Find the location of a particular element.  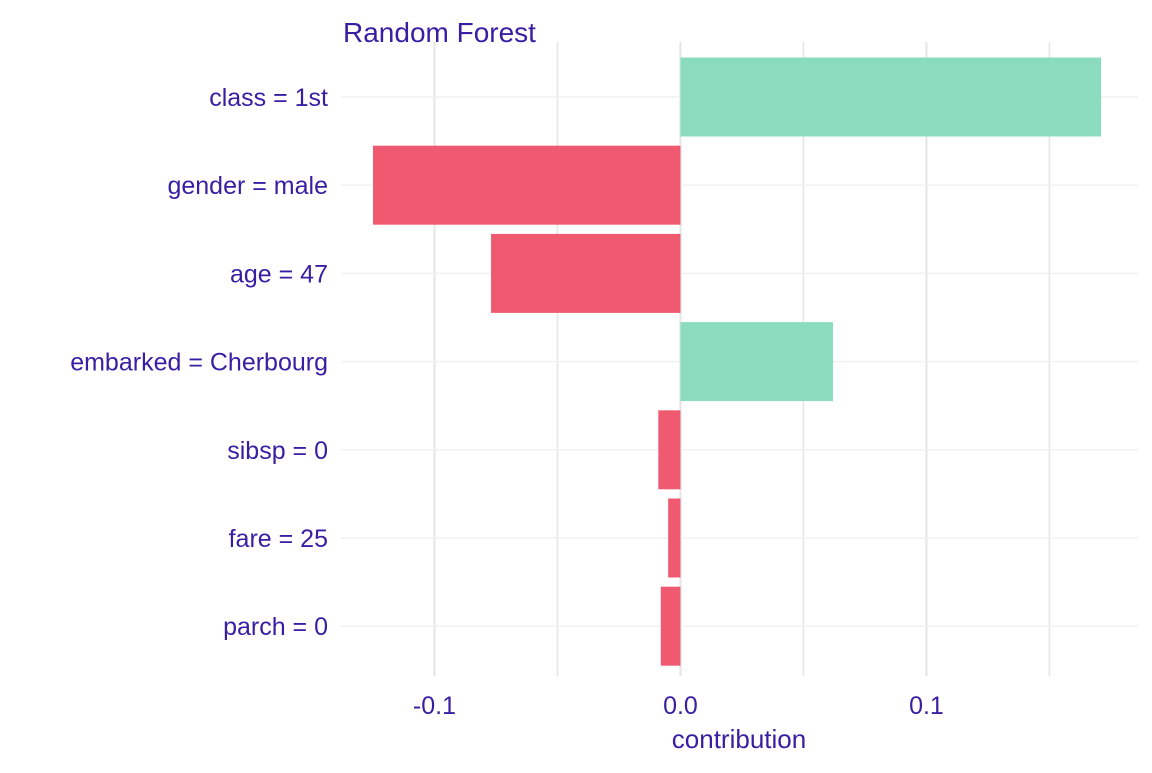

chart-title: Random Forest is located at coordinates (439, 32).